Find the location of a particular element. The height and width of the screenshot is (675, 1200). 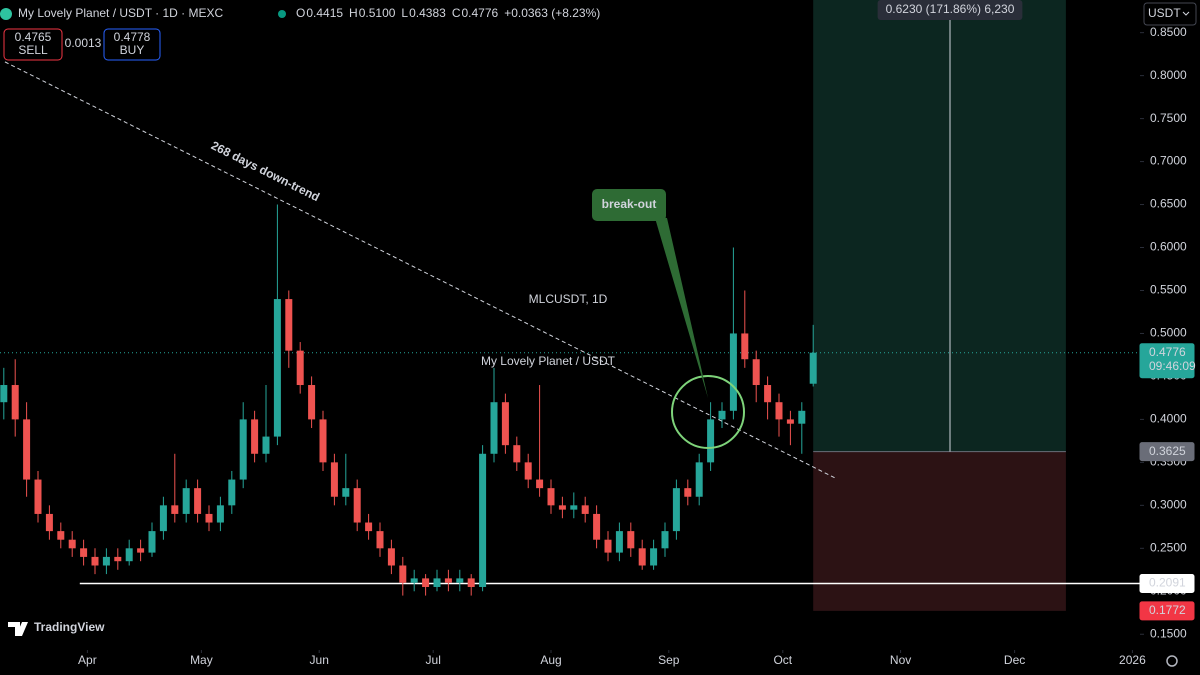

x-tick-label: Aug is located at coordinates (550, 660).